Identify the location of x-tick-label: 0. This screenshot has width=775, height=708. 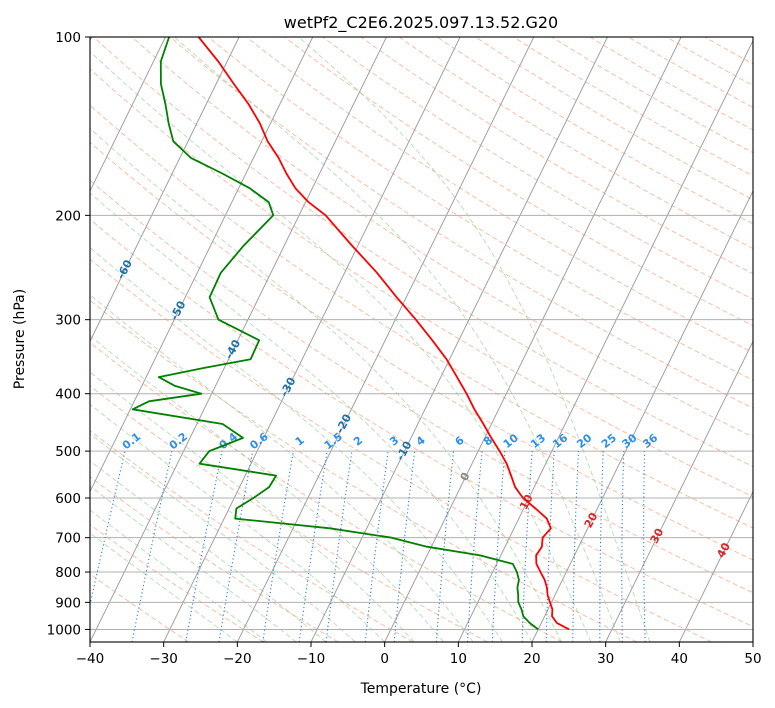
(384, 659).